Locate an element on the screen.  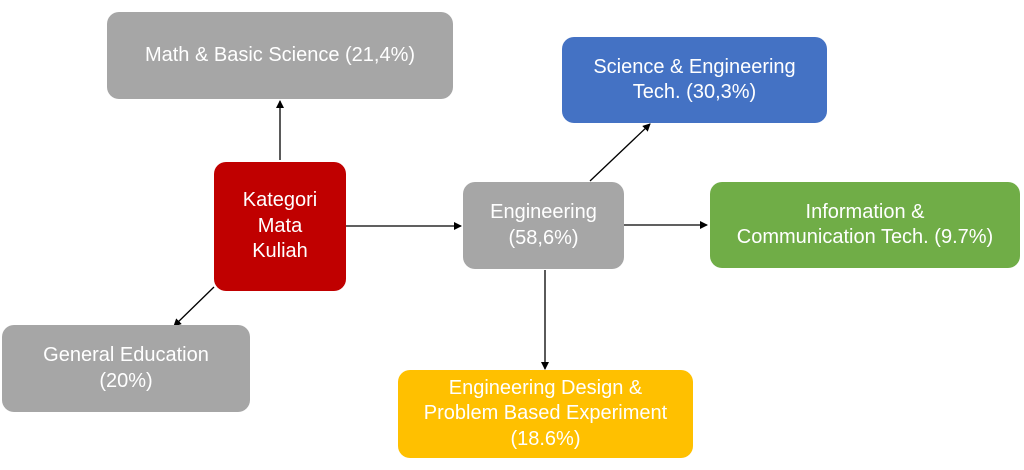
node-label-line: (18.6%) is located at coordinates (545, 438).